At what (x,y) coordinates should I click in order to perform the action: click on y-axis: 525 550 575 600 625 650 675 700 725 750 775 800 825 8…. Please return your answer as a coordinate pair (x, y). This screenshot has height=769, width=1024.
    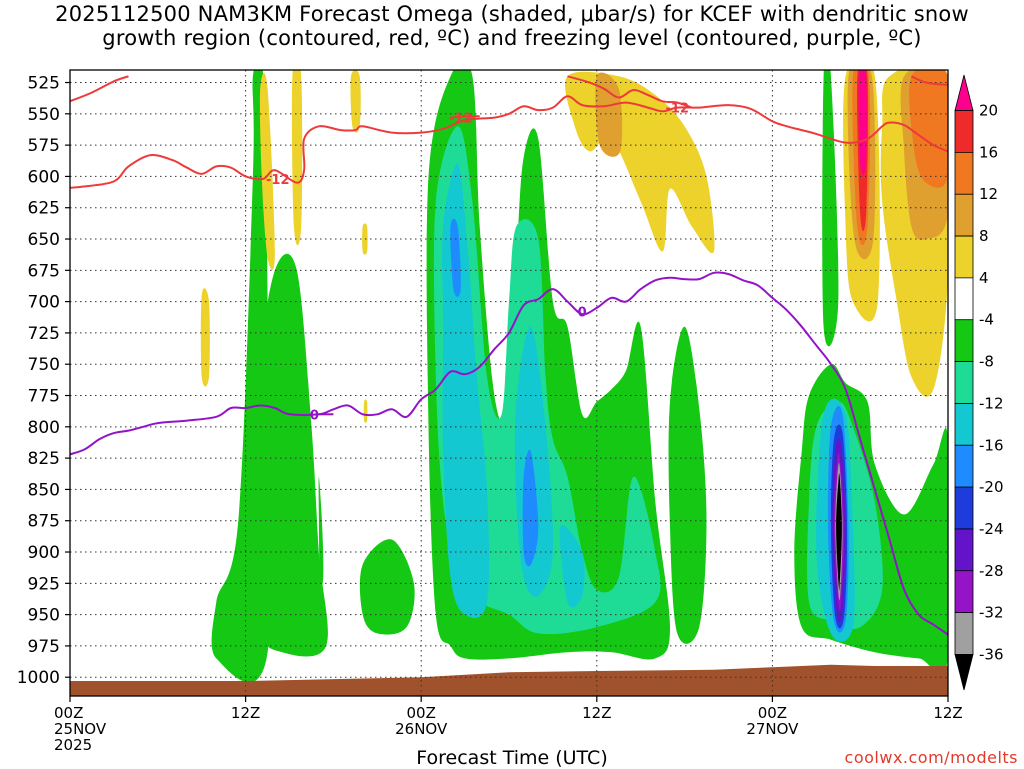
    Looking at the image, I should click on (43, 381).